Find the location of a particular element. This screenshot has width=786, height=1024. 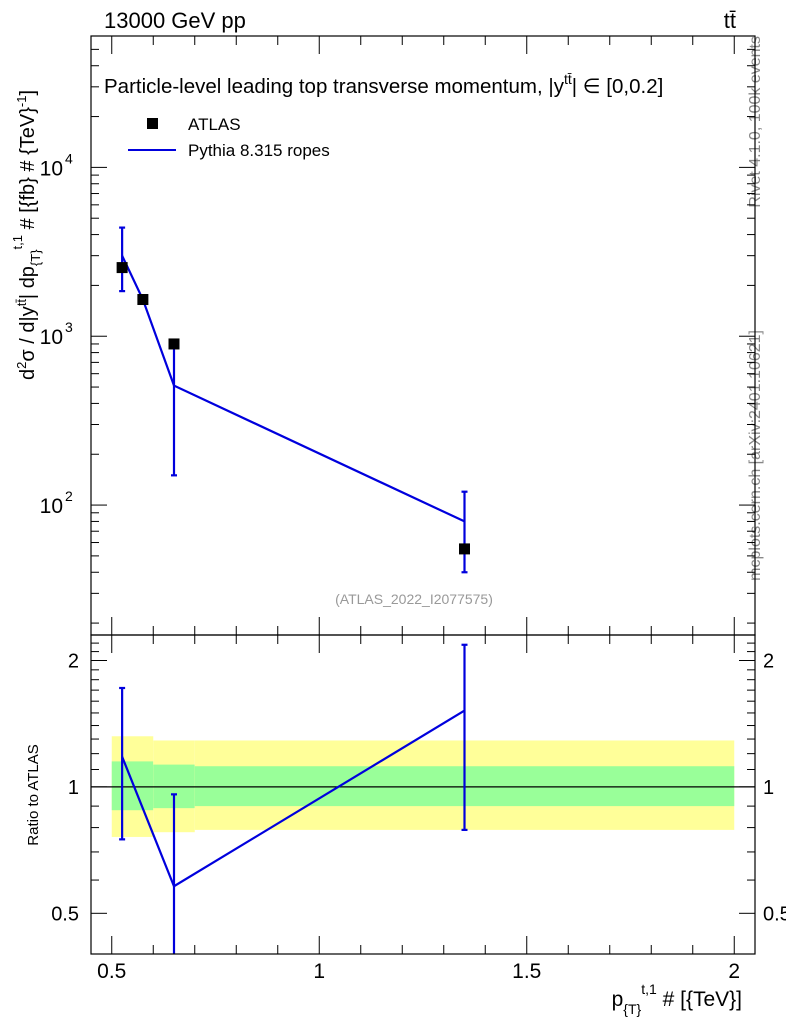

ratio-y-tick-label: 1 is located at coordinates (73, 788).